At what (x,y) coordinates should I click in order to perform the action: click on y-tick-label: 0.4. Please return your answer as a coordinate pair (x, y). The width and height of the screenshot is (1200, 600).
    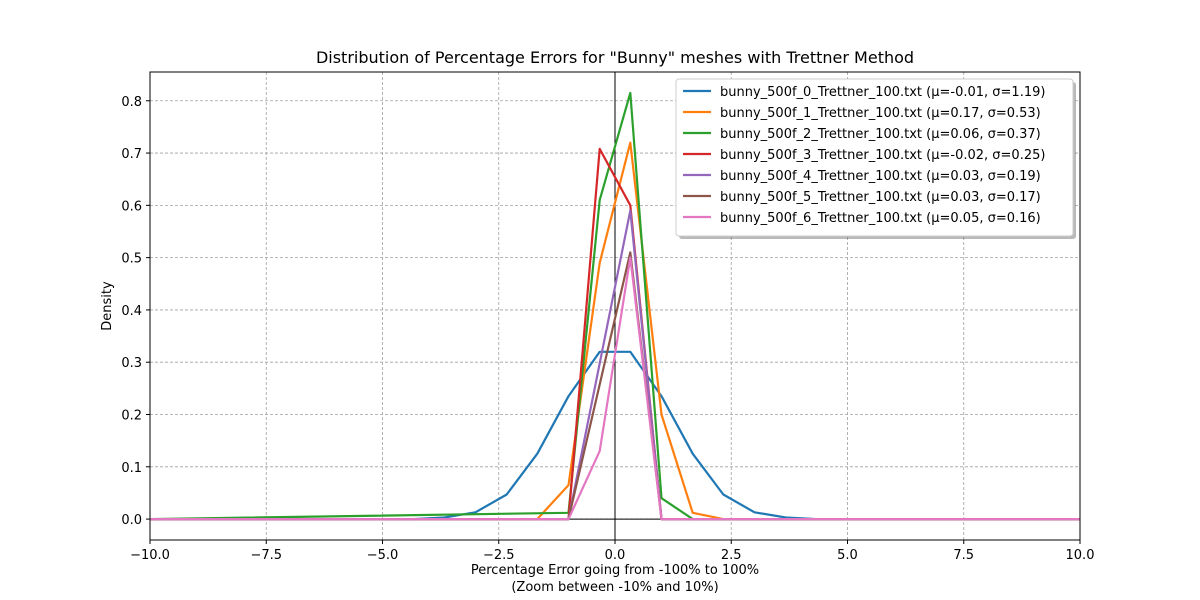
    Looking at the image, I should click on (131, 311).